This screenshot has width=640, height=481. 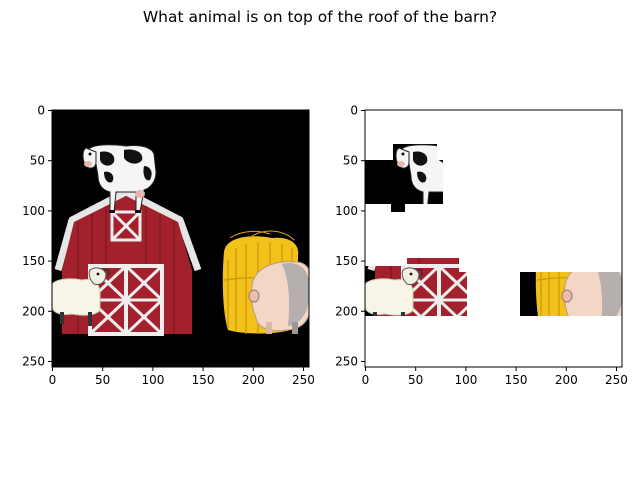 I want to click on pig, so click(x=278, y=298).